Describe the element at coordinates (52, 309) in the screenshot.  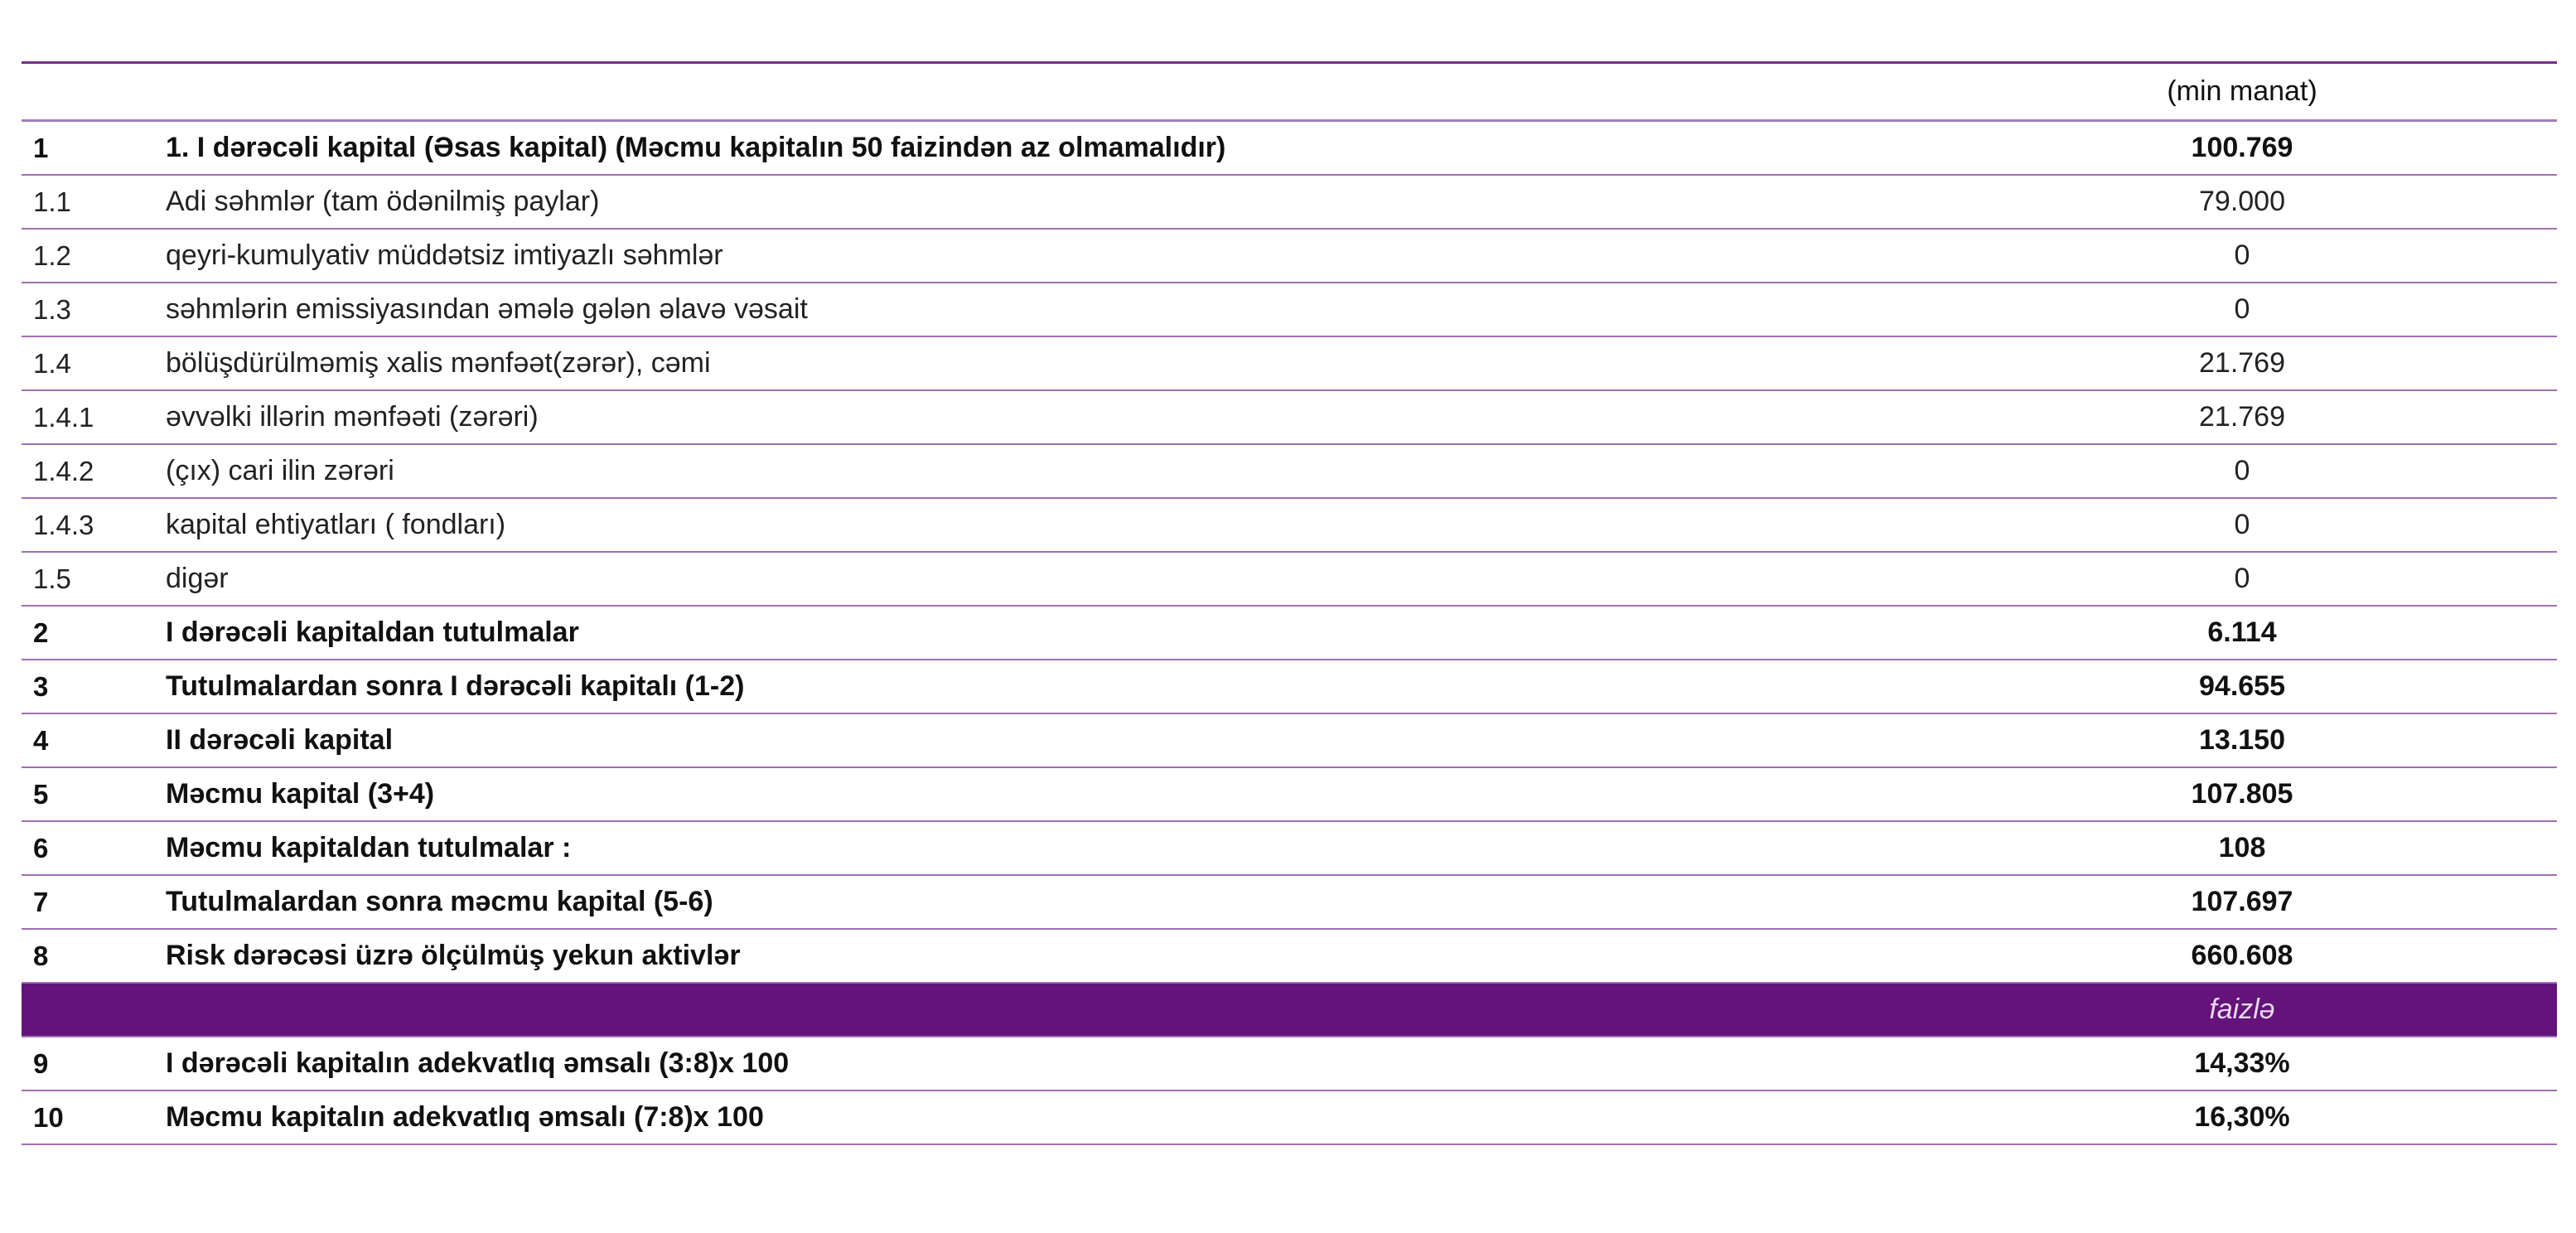
I see `row-number: 1.3` at that location.